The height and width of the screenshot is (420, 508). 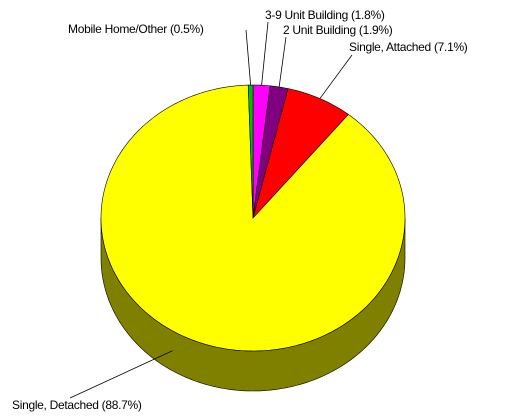 What do you see at coordinates (300, 153) in the screenshot?
I see `pie-slice` at bounding box center [300, 153].